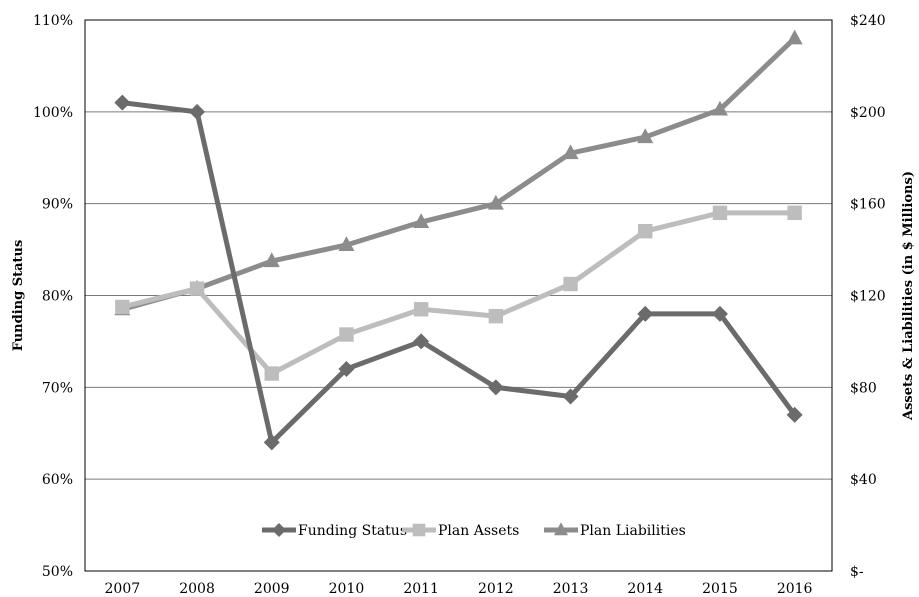 The height and width of the screenshot is (597, 919). I want to click on left-axis-title: Funding Status, so click(18, 296).